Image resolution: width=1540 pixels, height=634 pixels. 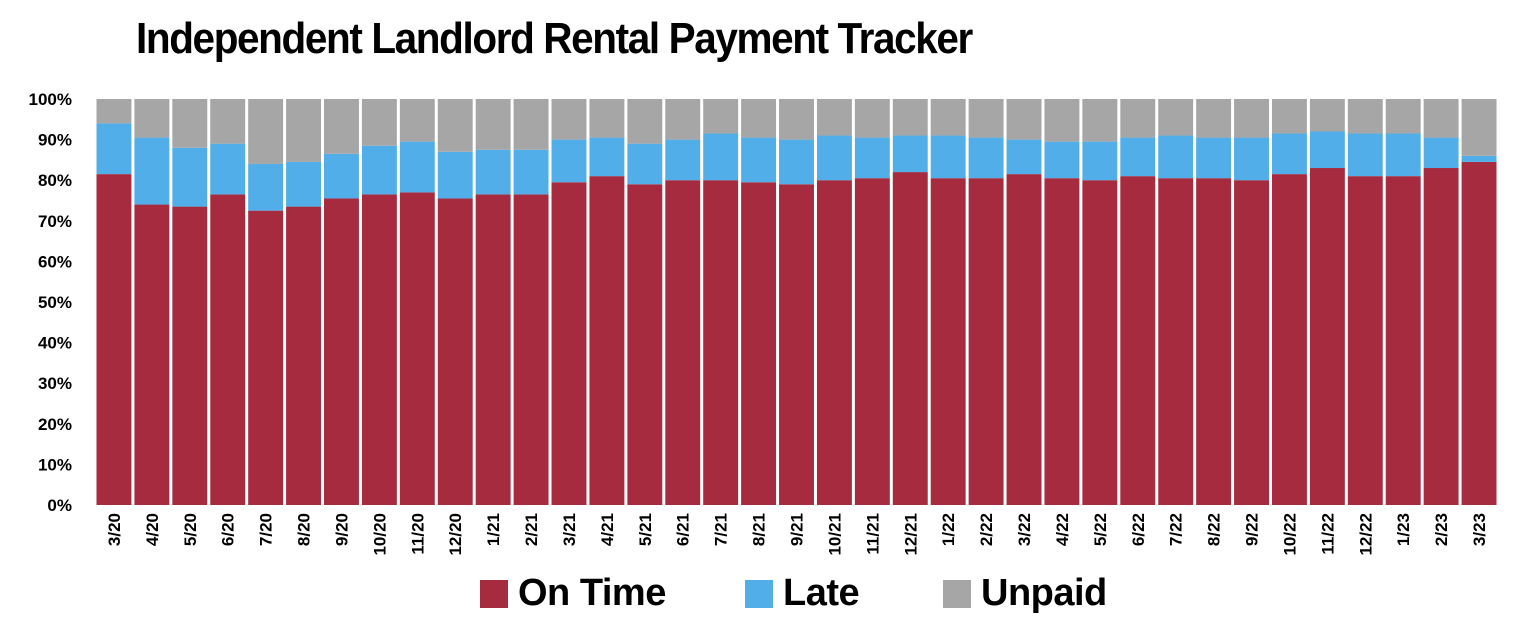 I want to click on x-tick-label-8-20: 8/20, so click(x=304, y=529).